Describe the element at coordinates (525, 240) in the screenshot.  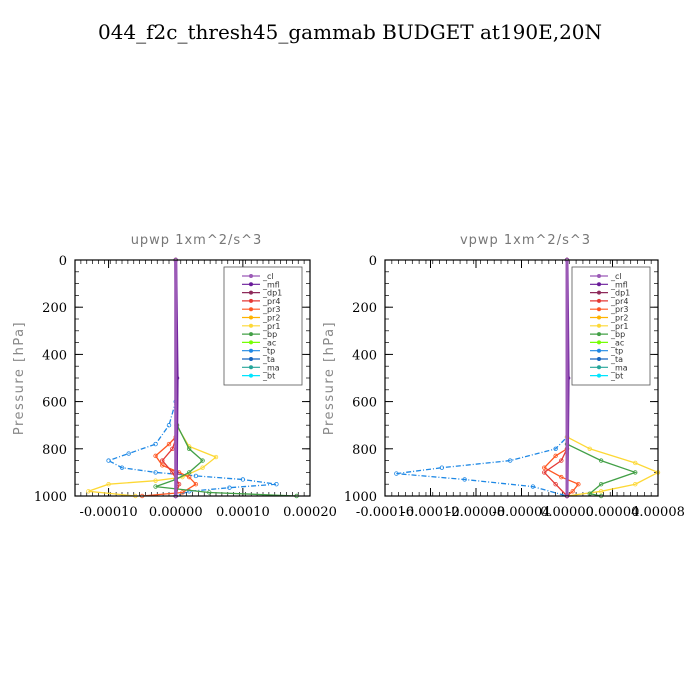
I see `chart-title: vpwp 1xm^2/s^3` at that location.